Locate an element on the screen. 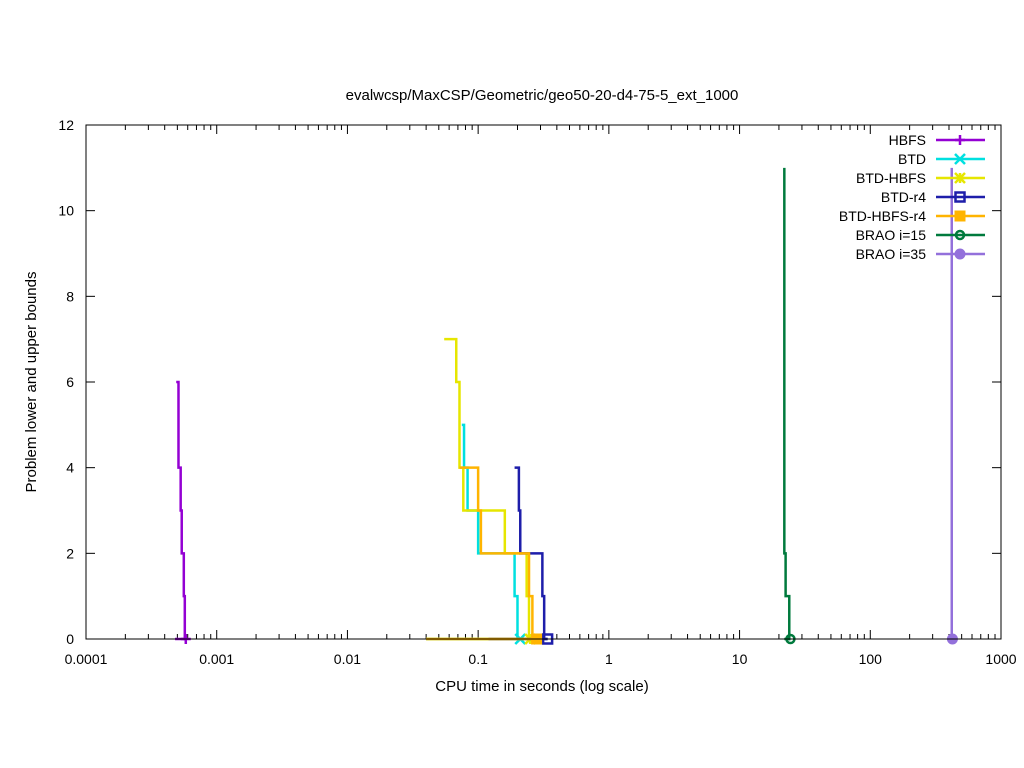 This screenshot has width=1024, height=768. x-tick-label: 0.01 is located at coordinates (347, 659).